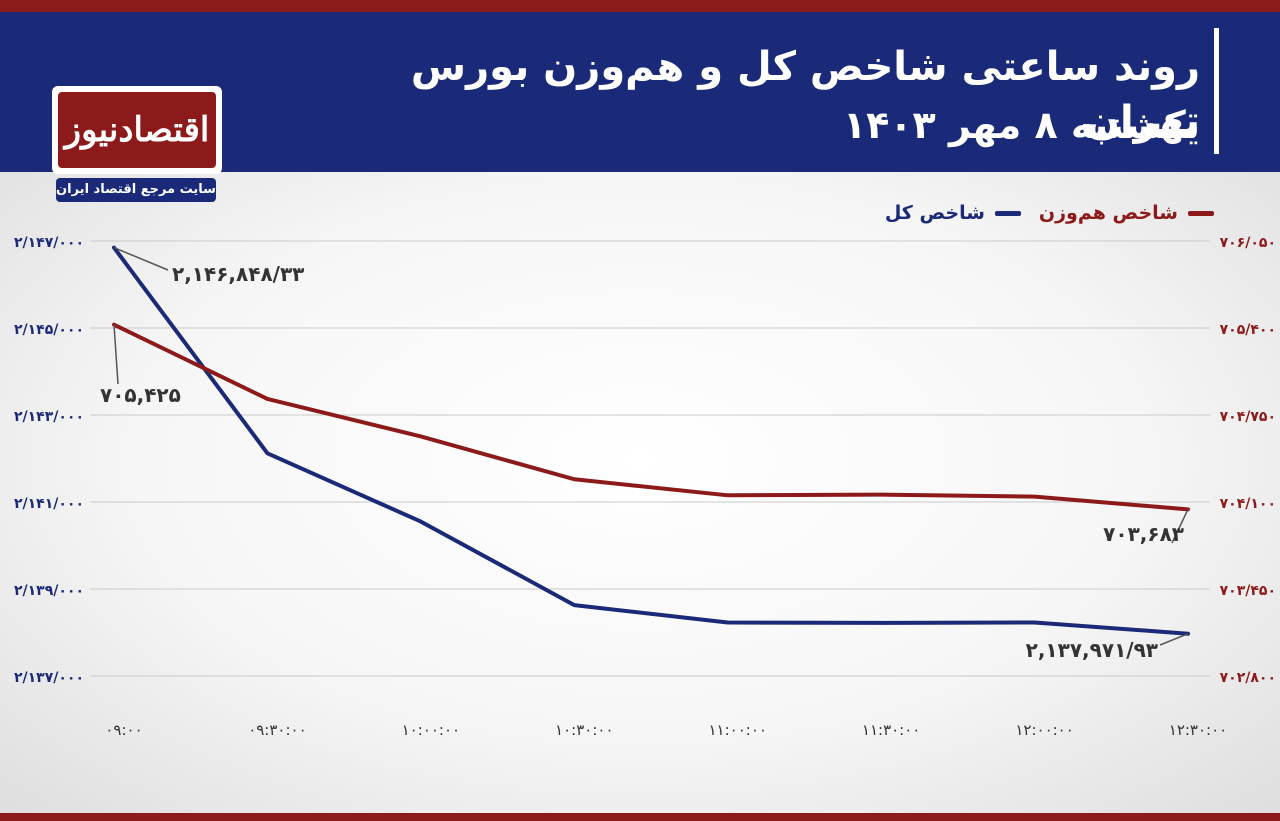  I want to click on top-accent-strip, so click(640, 6).